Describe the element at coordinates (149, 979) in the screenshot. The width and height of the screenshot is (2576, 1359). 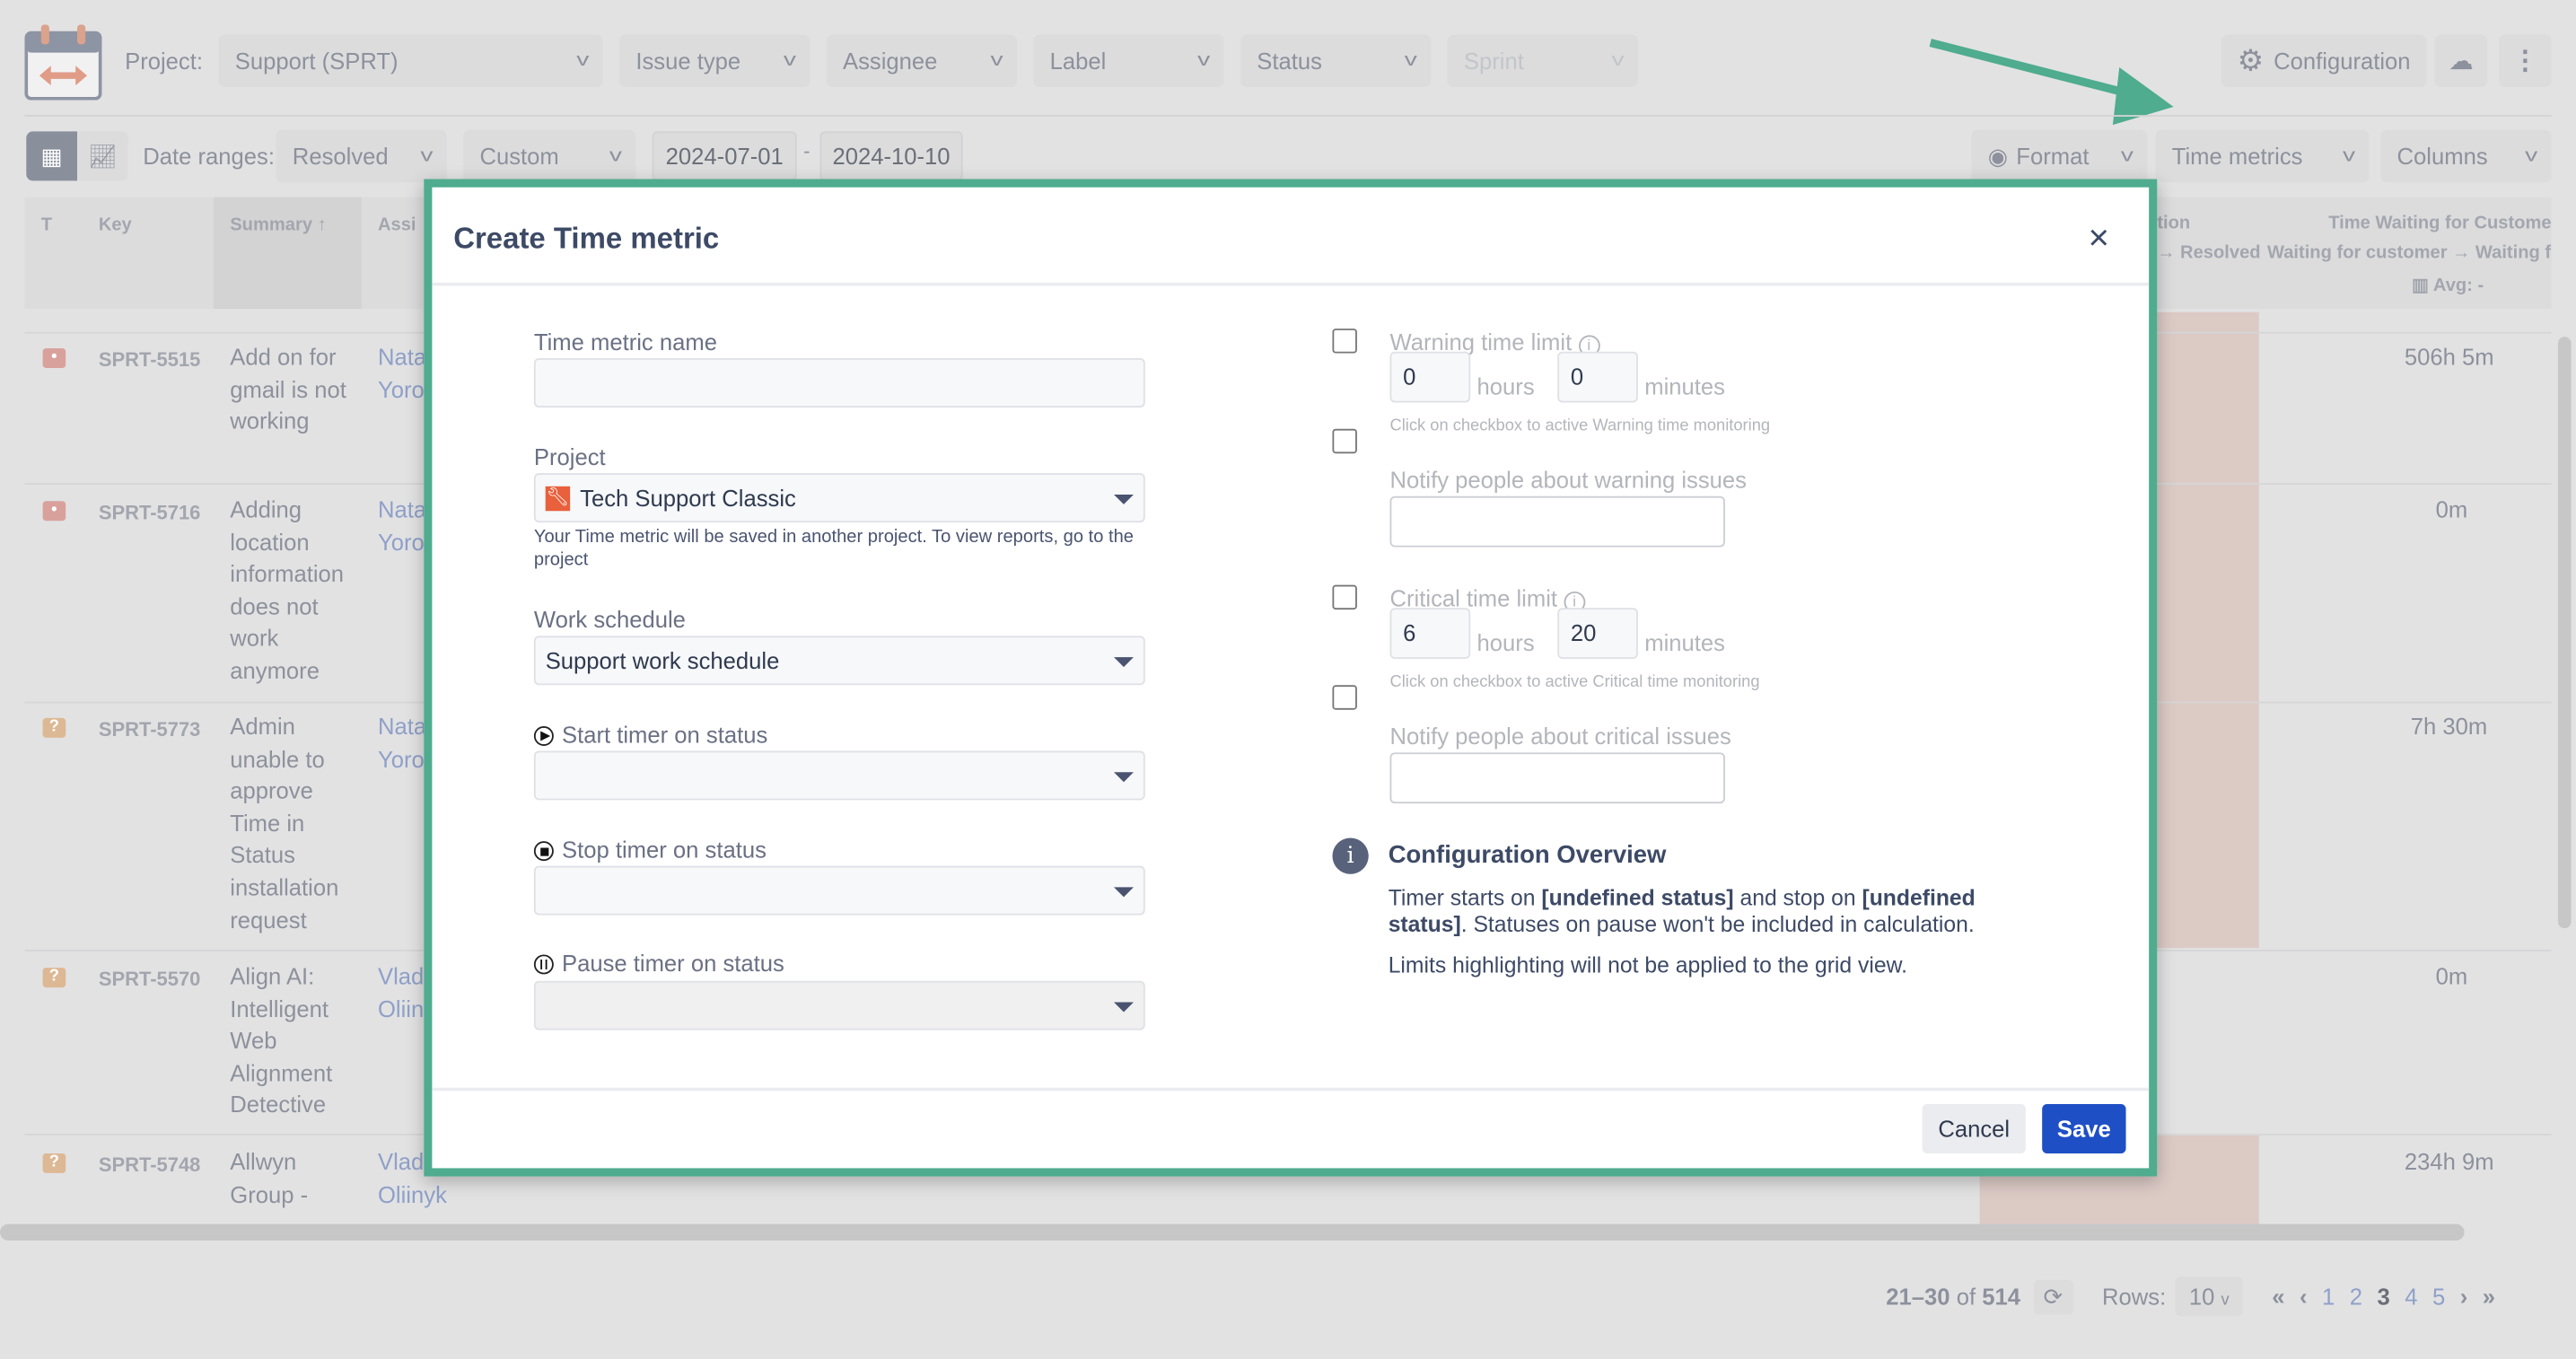
I see `issue-key: SPRT-5570` at that location.